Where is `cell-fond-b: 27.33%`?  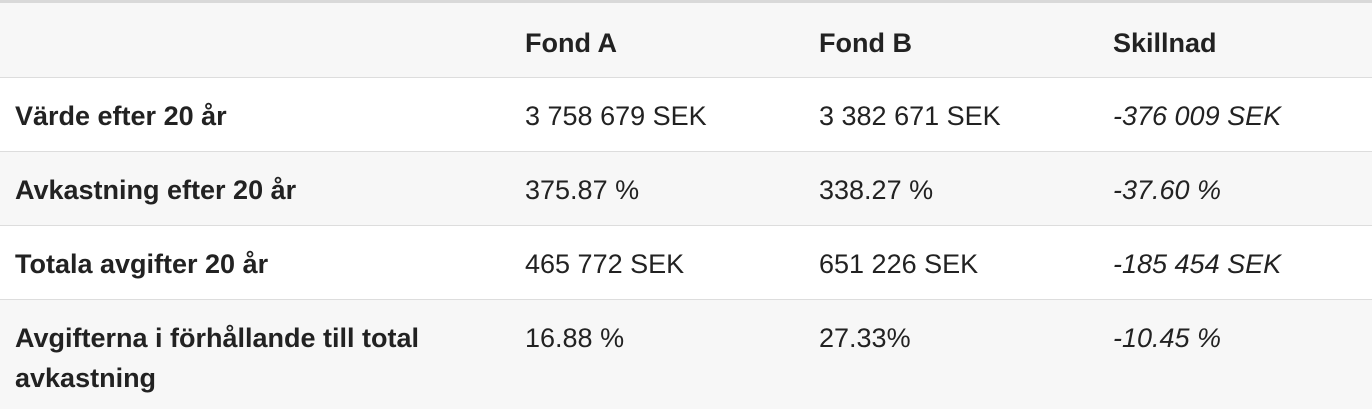 cell-fond-b: 27.33% is located at coordinates (865, 337).